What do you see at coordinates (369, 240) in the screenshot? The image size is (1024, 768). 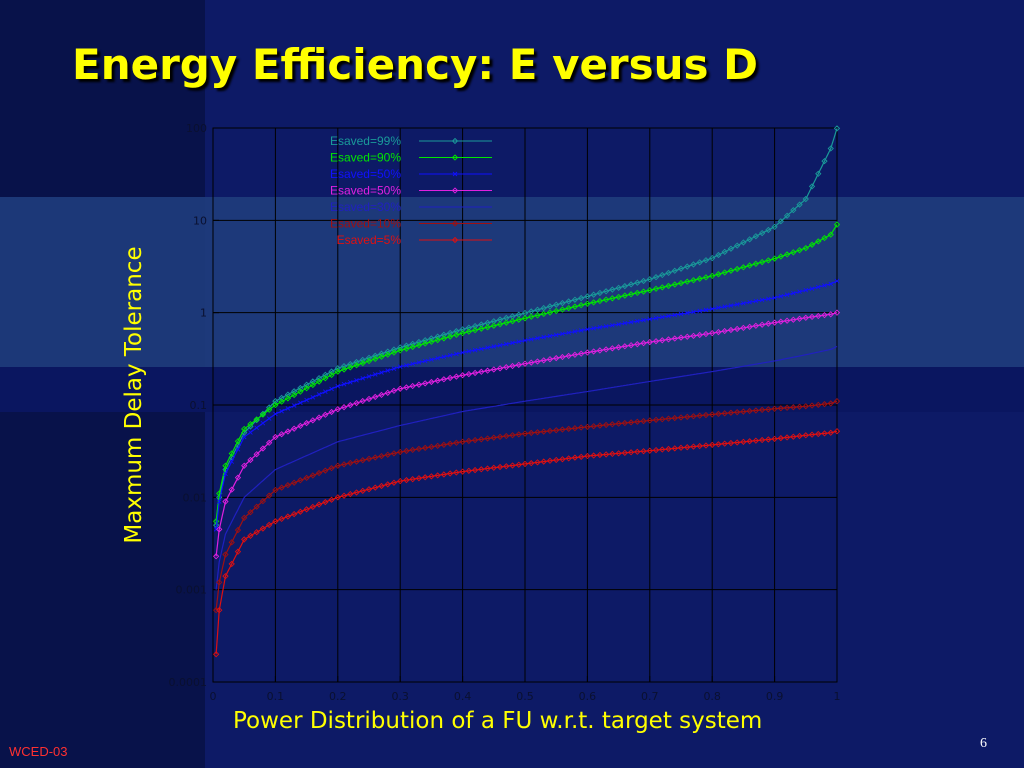 I see `legend-label: Esaved=5%` at bounding box center [369, 240].